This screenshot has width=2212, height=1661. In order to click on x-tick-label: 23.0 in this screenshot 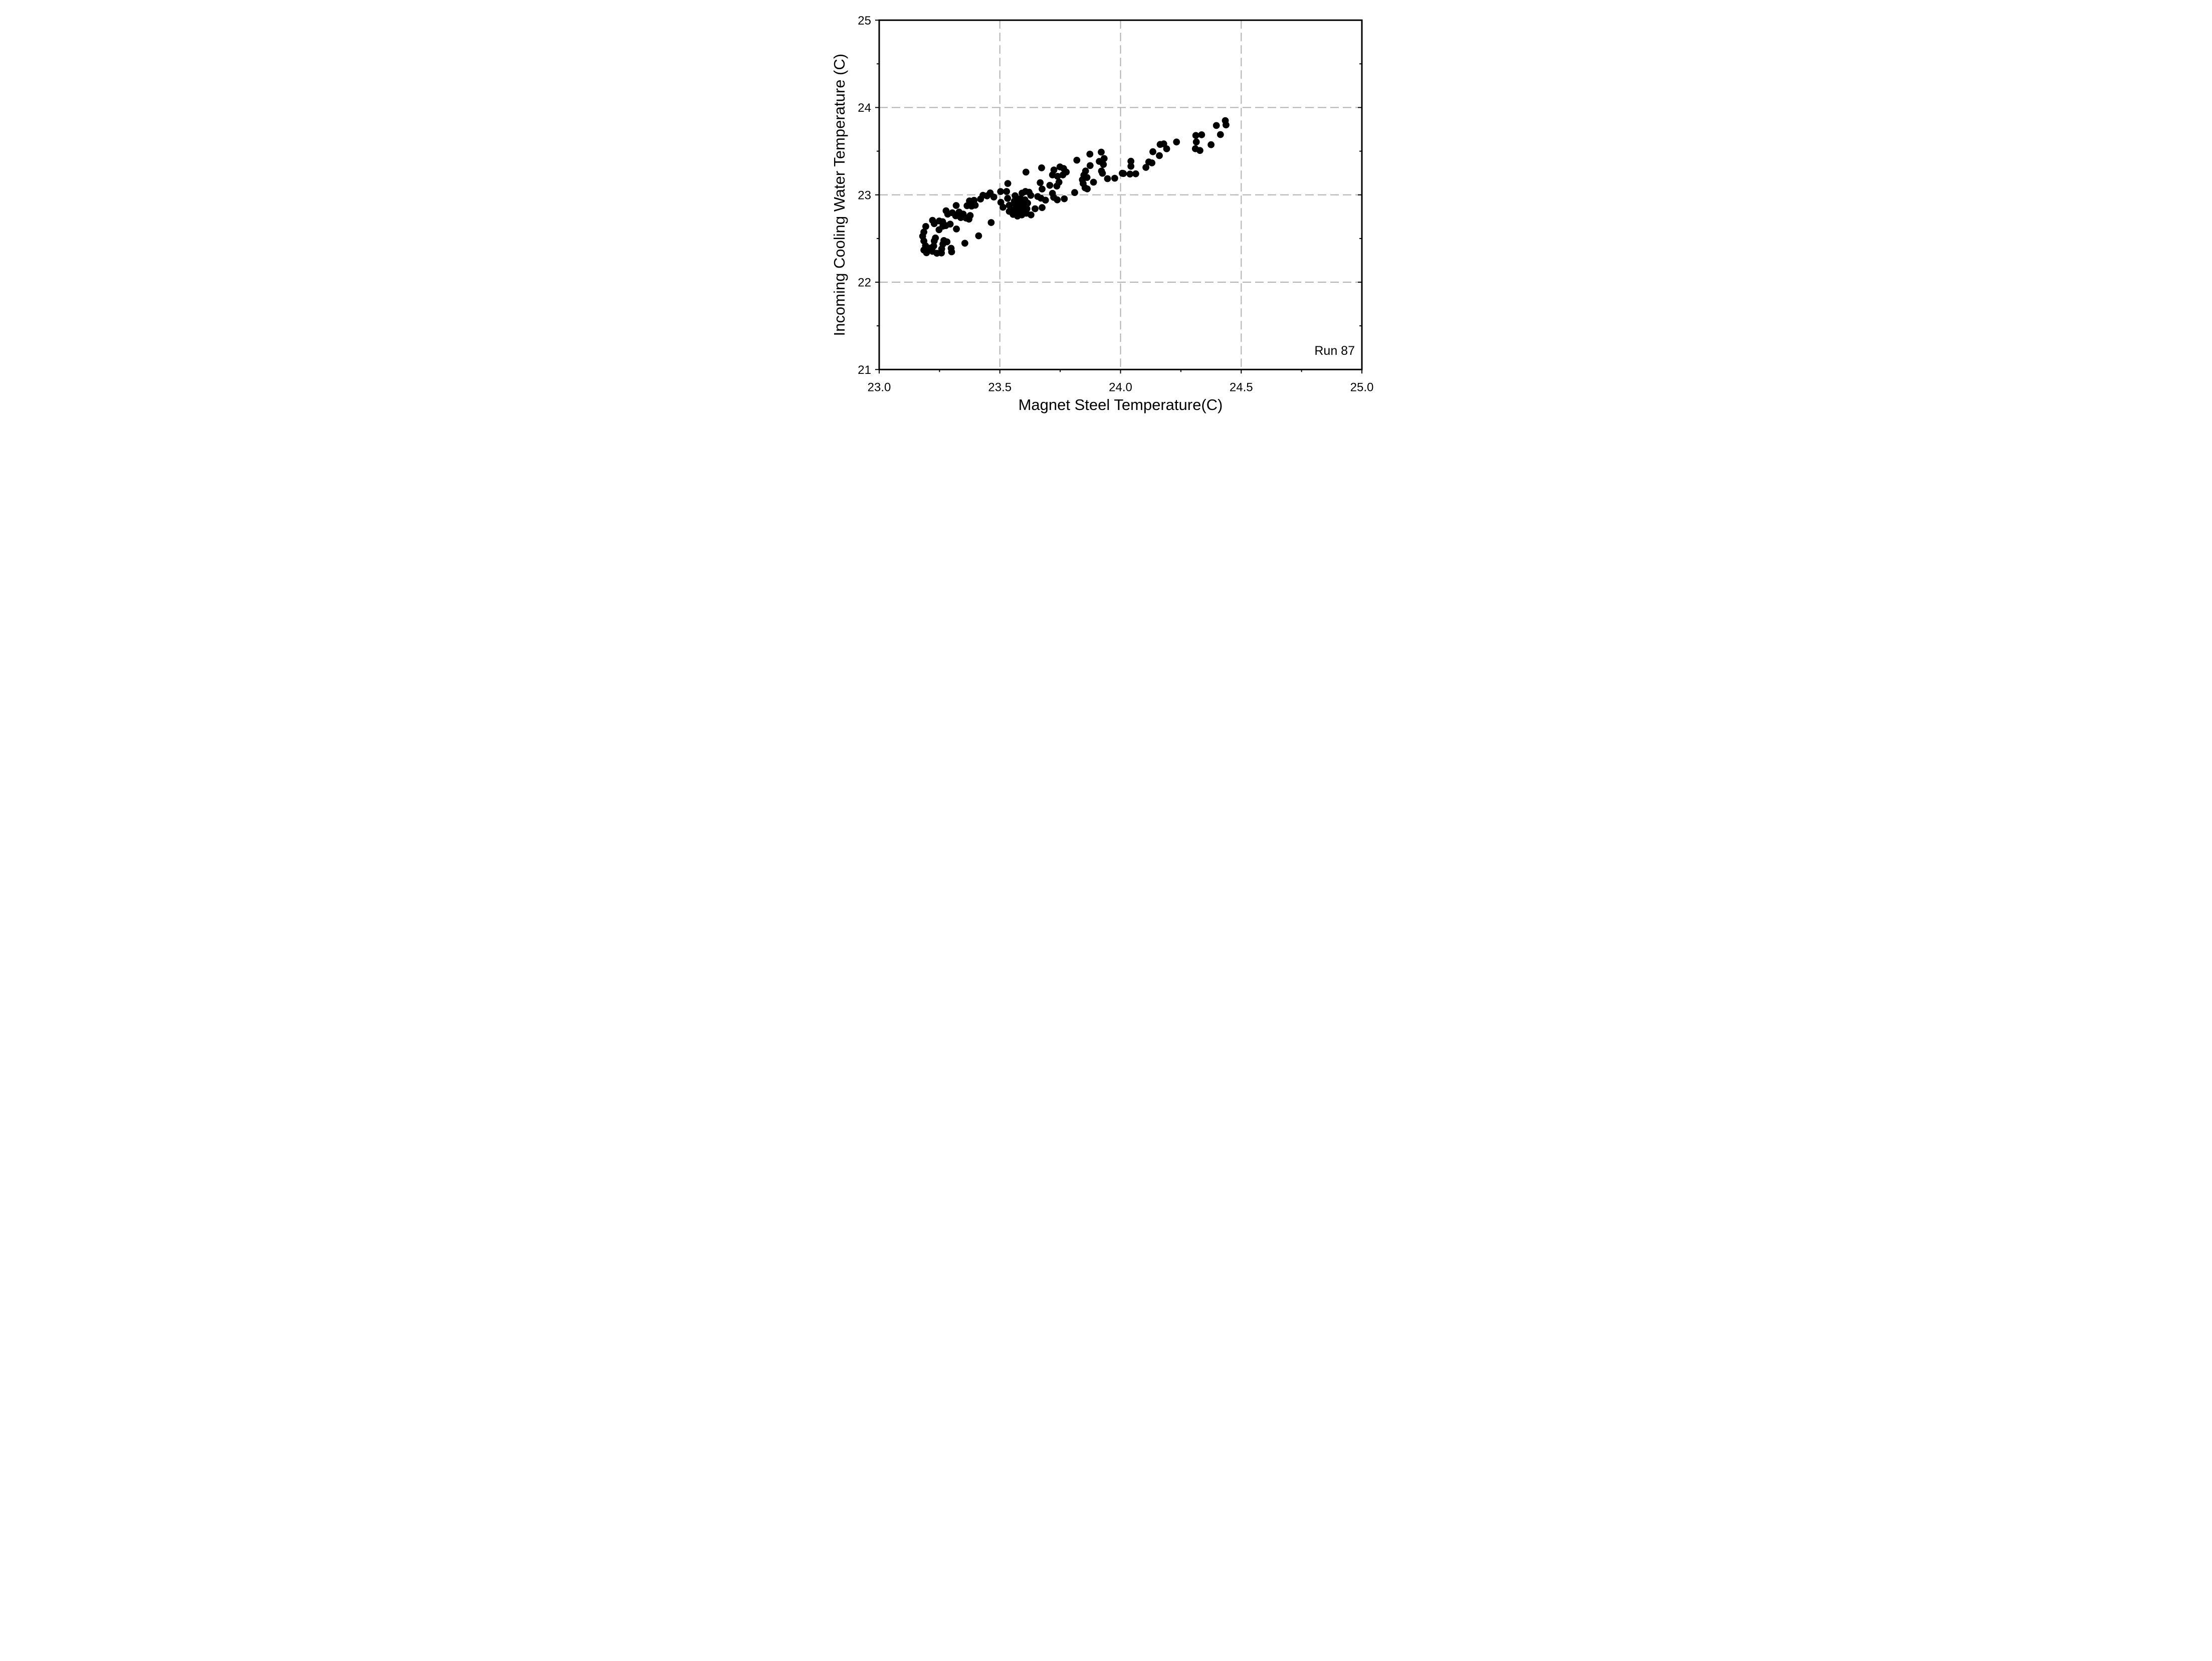, I will do `click(879, 387)`.